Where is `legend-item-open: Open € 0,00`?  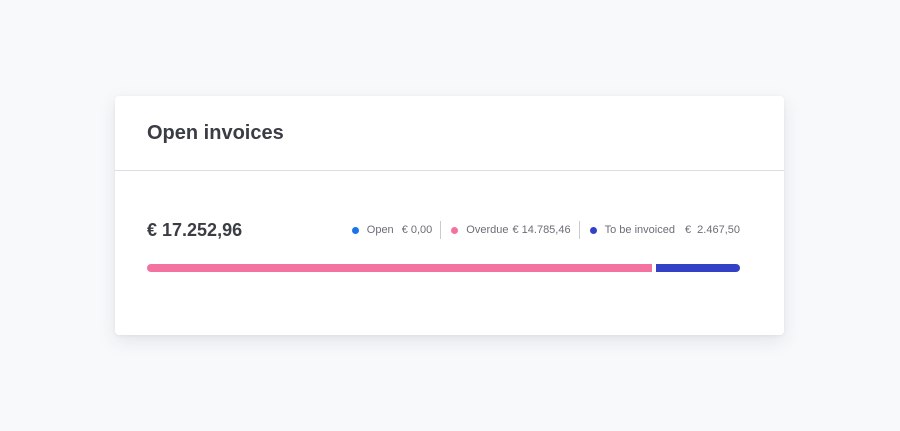
legend-item-open: Open € 0,00 is located at coordinates (392, 230).